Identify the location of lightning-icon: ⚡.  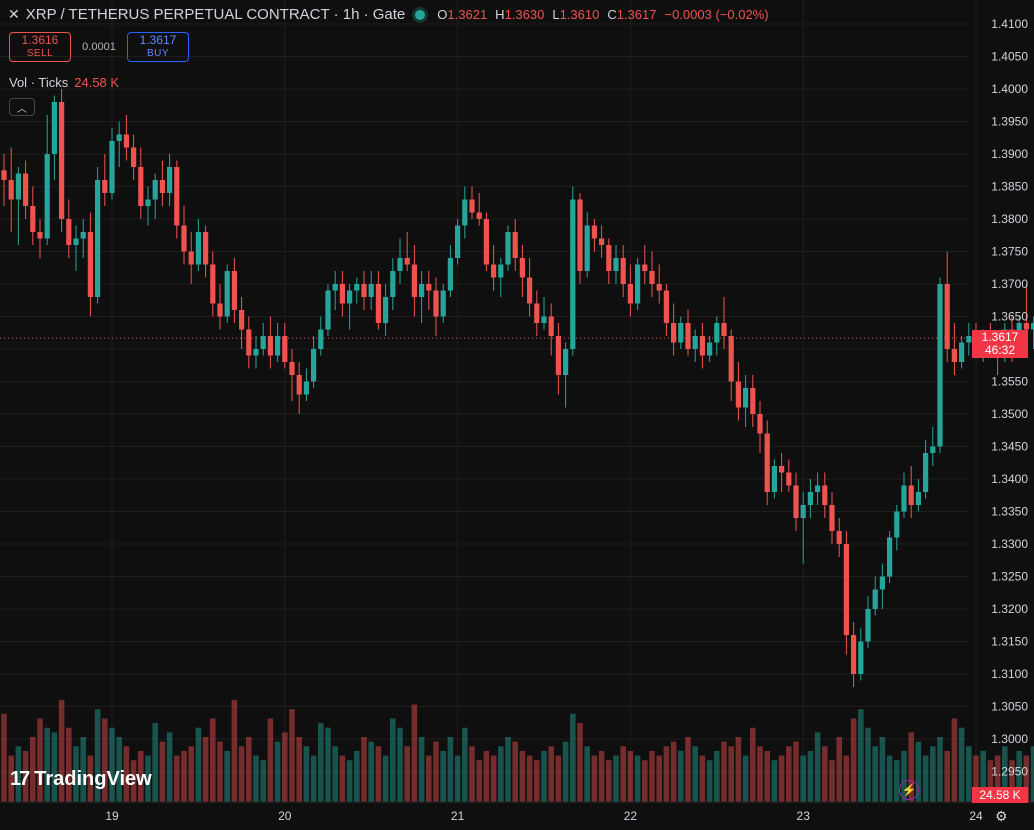
(909, 790).